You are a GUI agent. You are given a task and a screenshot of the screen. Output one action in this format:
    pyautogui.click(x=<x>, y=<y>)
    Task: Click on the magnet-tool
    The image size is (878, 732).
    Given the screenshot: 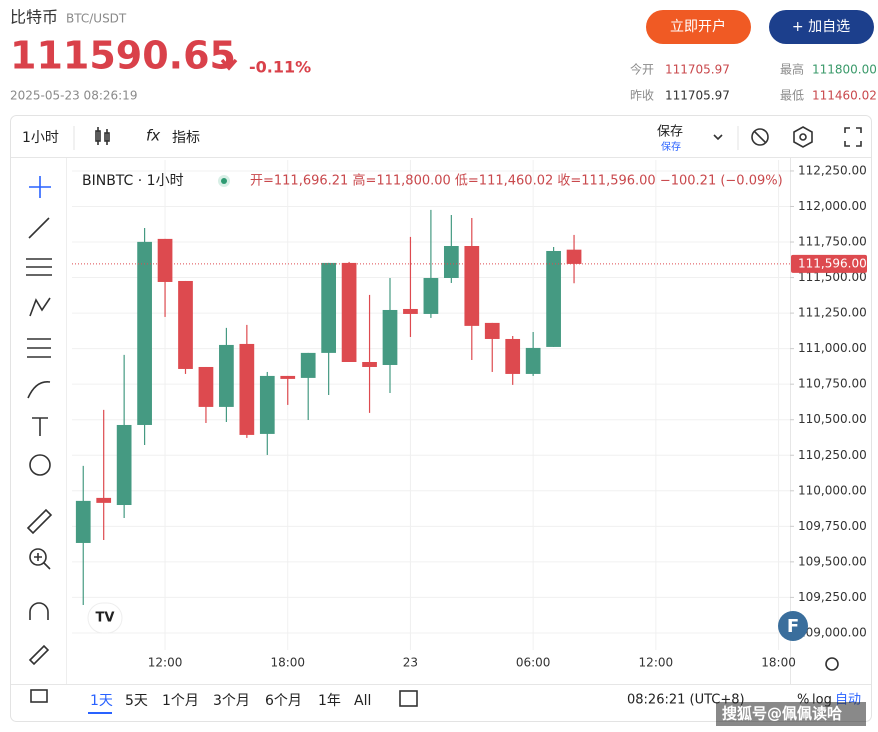 What is the action you would take?
    pyautogui.click(x=39, y=611)
    